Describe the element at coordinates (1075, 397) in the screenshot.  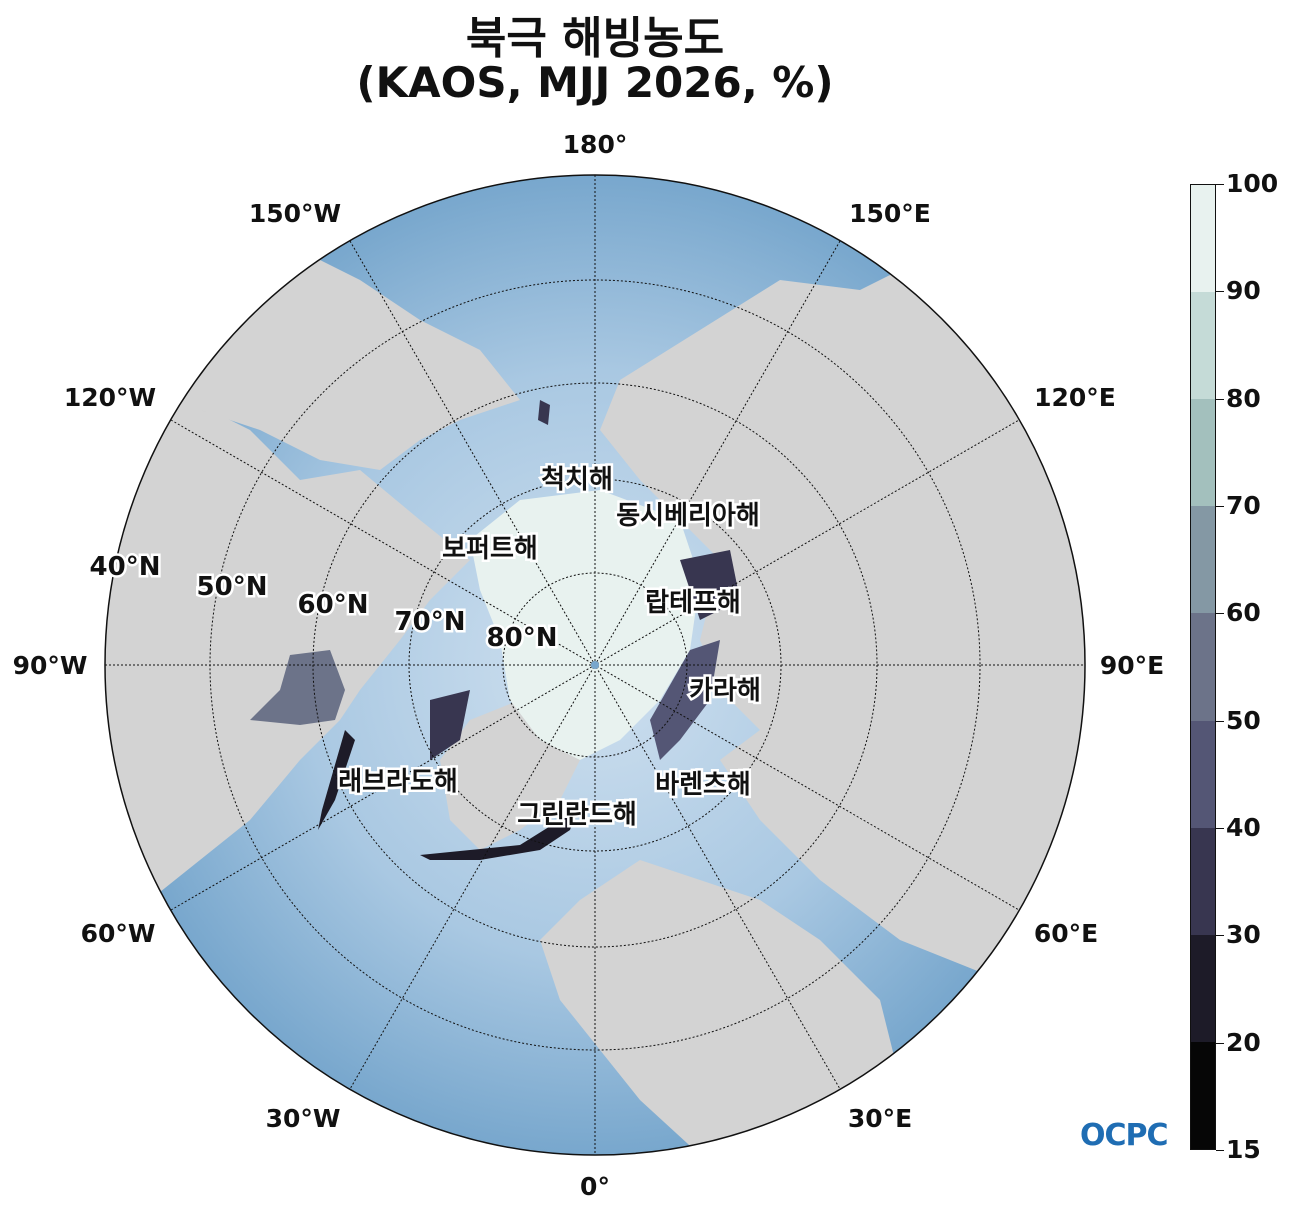
I see `lon-label-120e: 120°E` at that location.